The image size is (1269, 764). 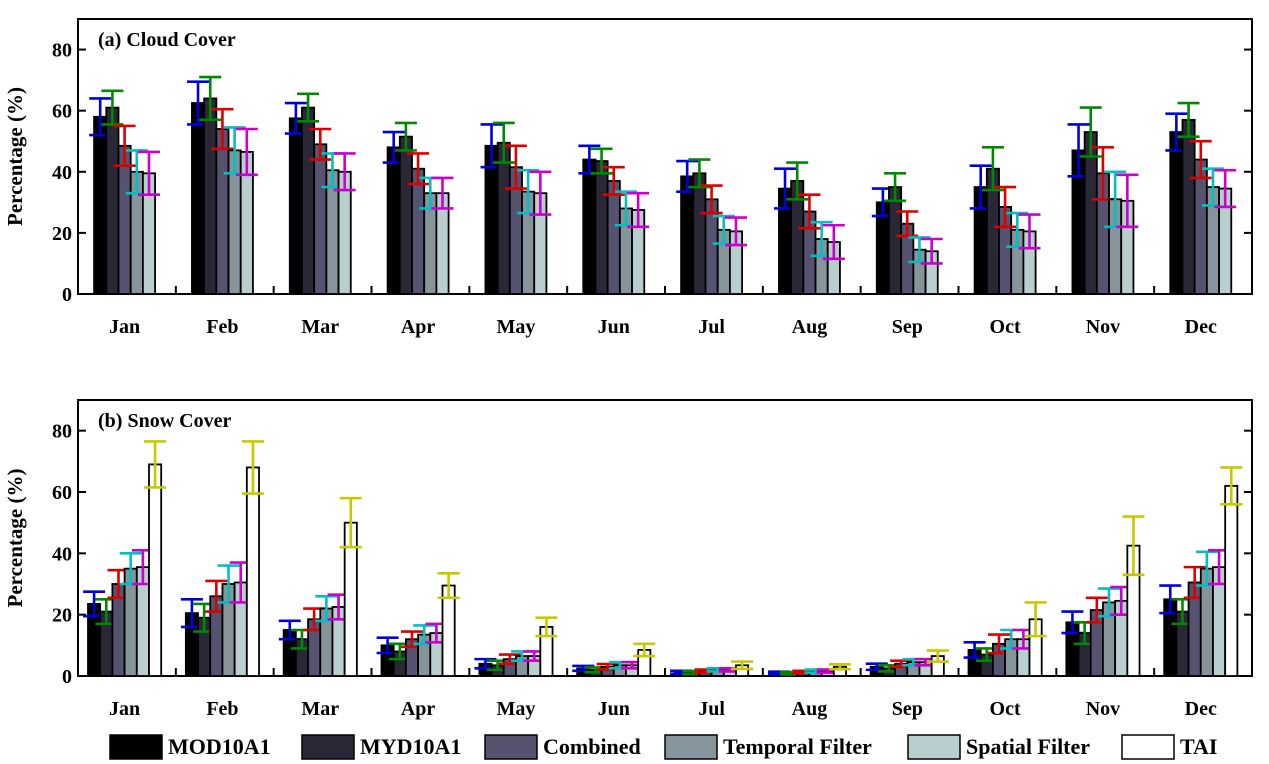 I want to click on legend-label: Combined, so click(x=592, y=746).